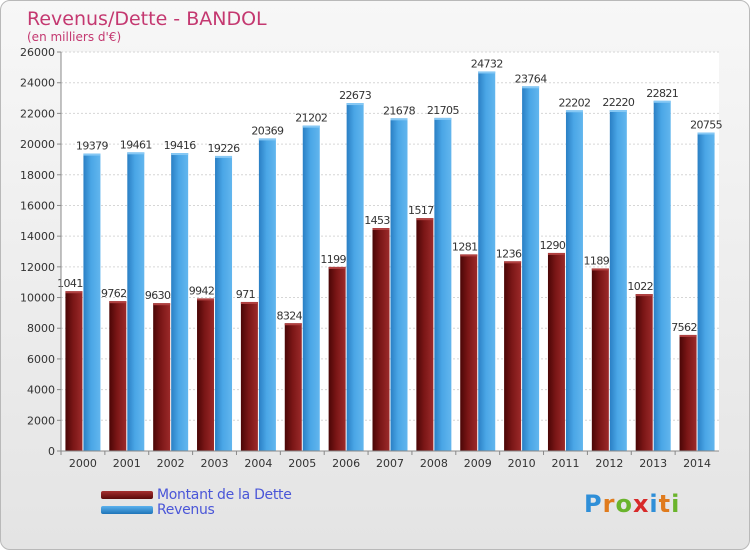 The height and width of the screenshot is (550, 750). Describe the element at coordinates (147, 19) in the screenshot. I see `chart-title: Revenus/Dette - BANDOL` at that location.